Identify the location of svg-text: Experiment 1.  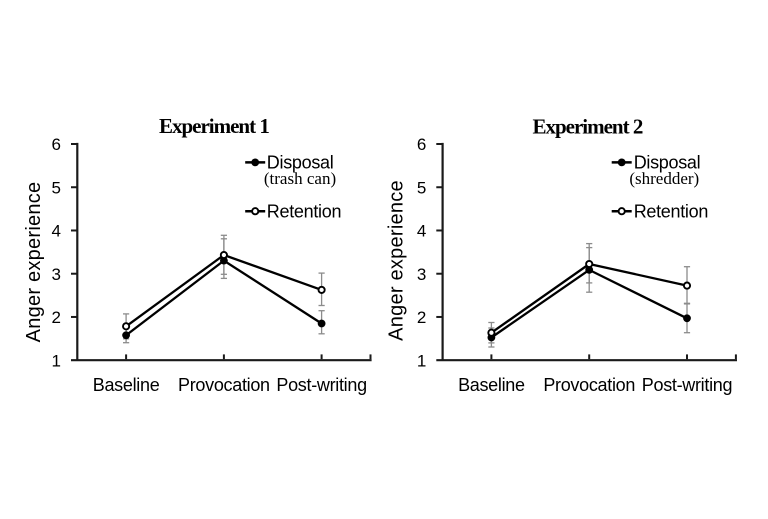
(214, 126).